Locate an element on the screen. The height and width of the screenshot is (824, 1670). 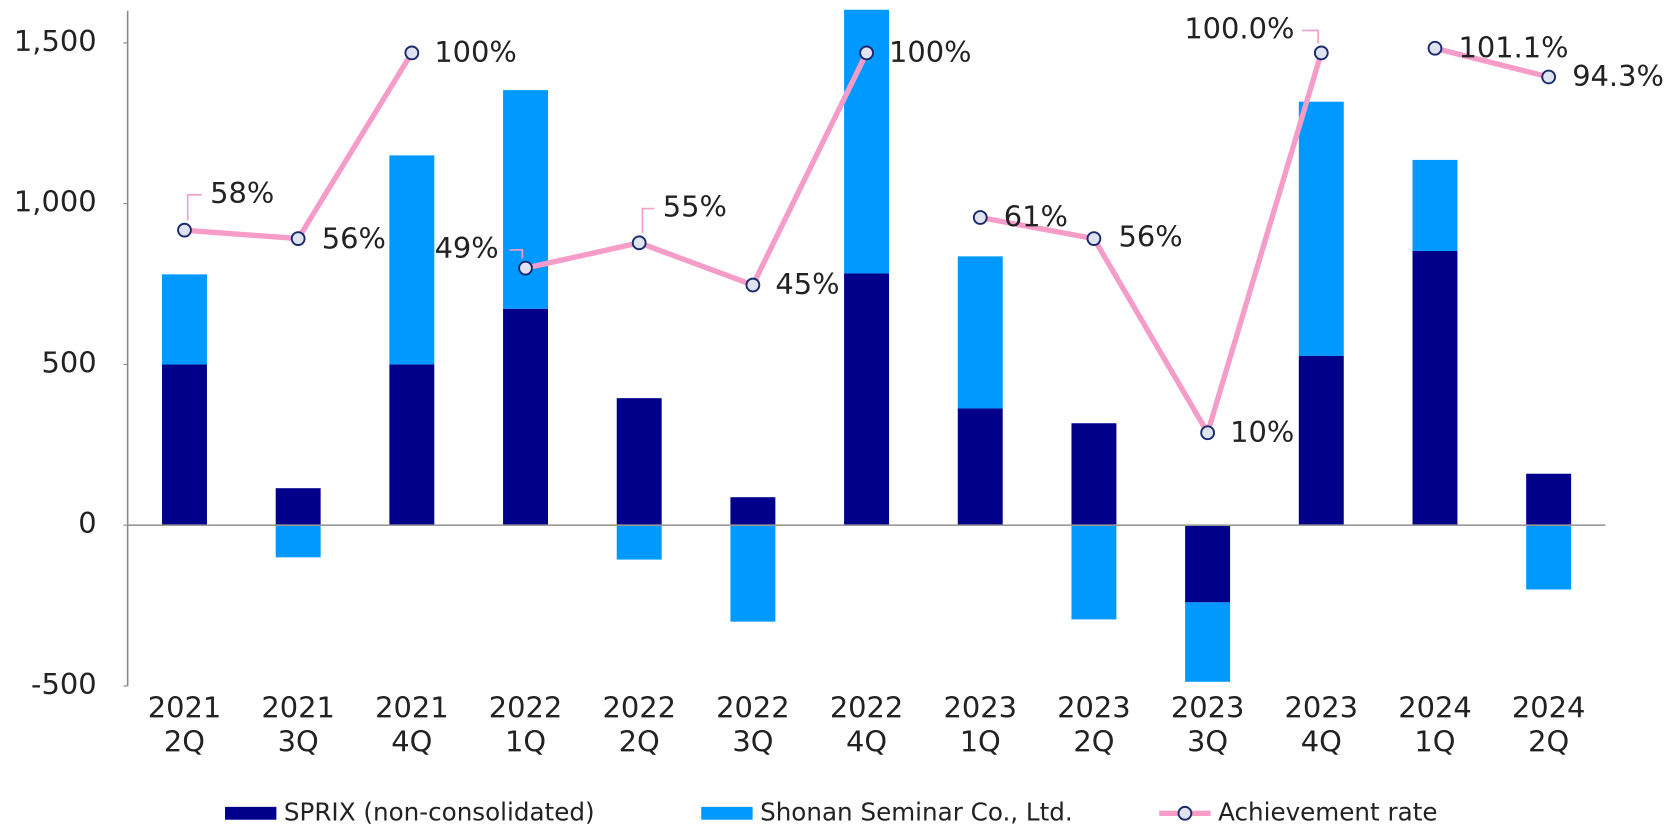
legend-label: Shonan Seminar Co., Ltd. is located at coordinates (916, 810).